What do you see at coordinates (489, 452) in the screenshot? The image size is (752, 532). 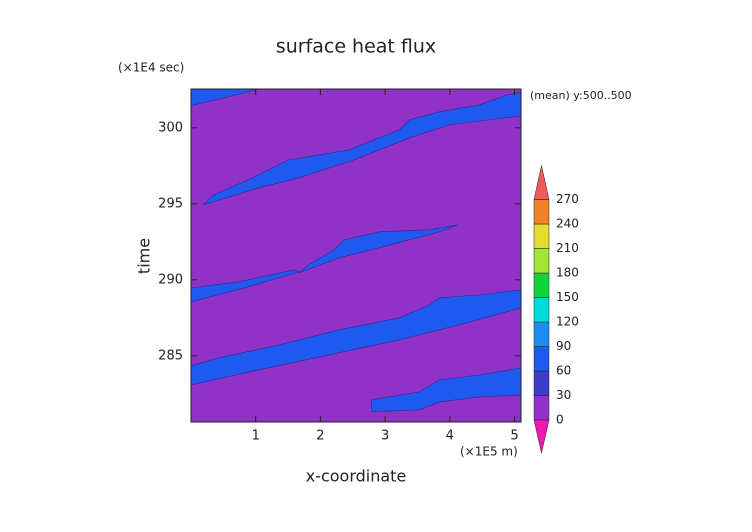 I see `x-unit: (×1E5 m)` at bounding box center [489, 452].